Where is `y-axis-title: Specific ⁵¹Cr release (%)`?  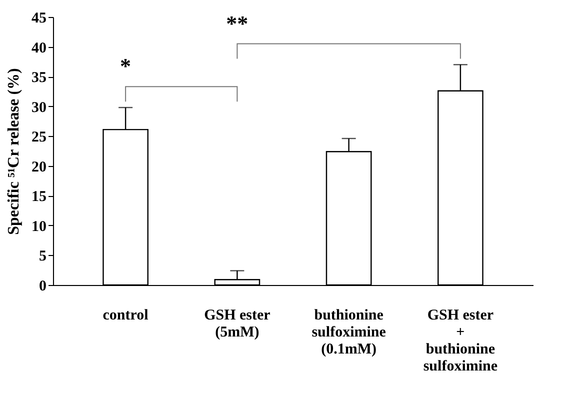 y-axis-title: Specific ⁵¹Cr release (%) is located at coordinates (14, 151).